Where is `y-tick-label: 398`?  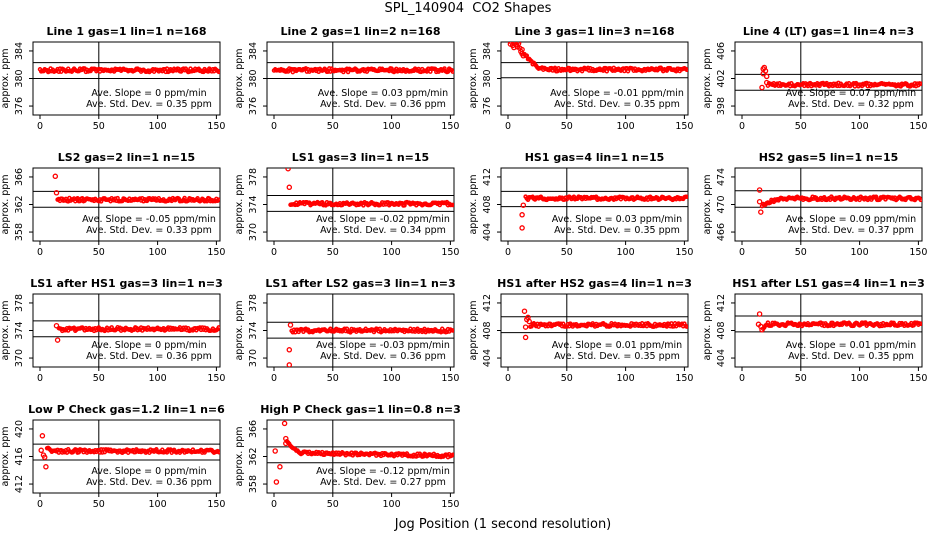 y-tick-label: 398 is located at coordinates (721, 106).